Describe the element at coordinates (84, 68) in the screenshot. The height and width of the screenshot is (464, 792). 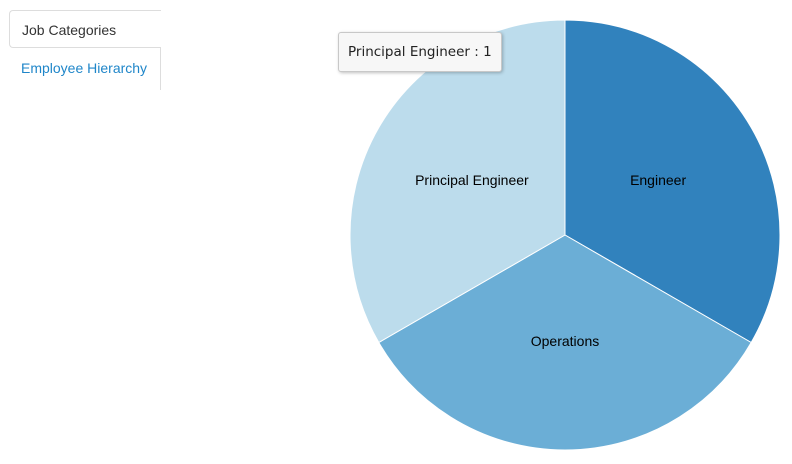
I see `tab-employee-hierarchy: Employee Hierarchy` at that location.